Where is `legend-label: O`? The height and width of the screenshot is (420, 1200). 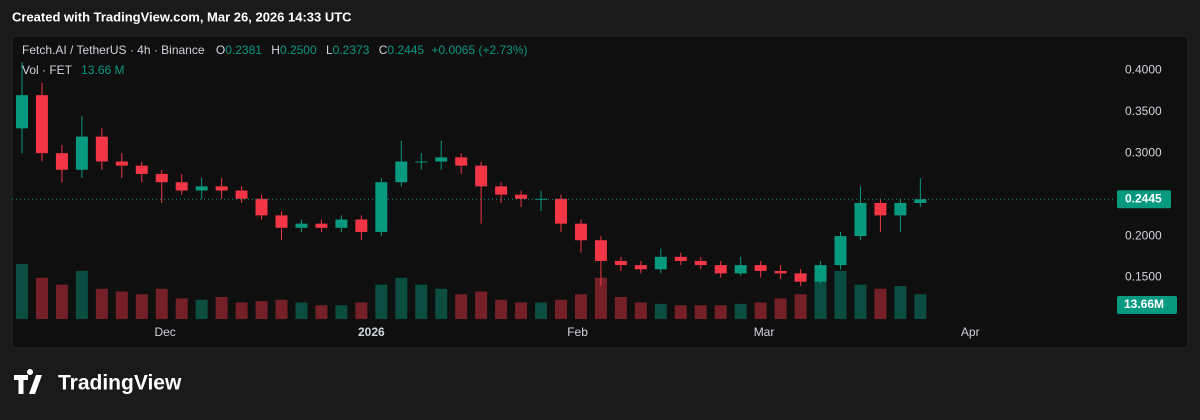 legend-label: O is located at coordinates (220, 50).